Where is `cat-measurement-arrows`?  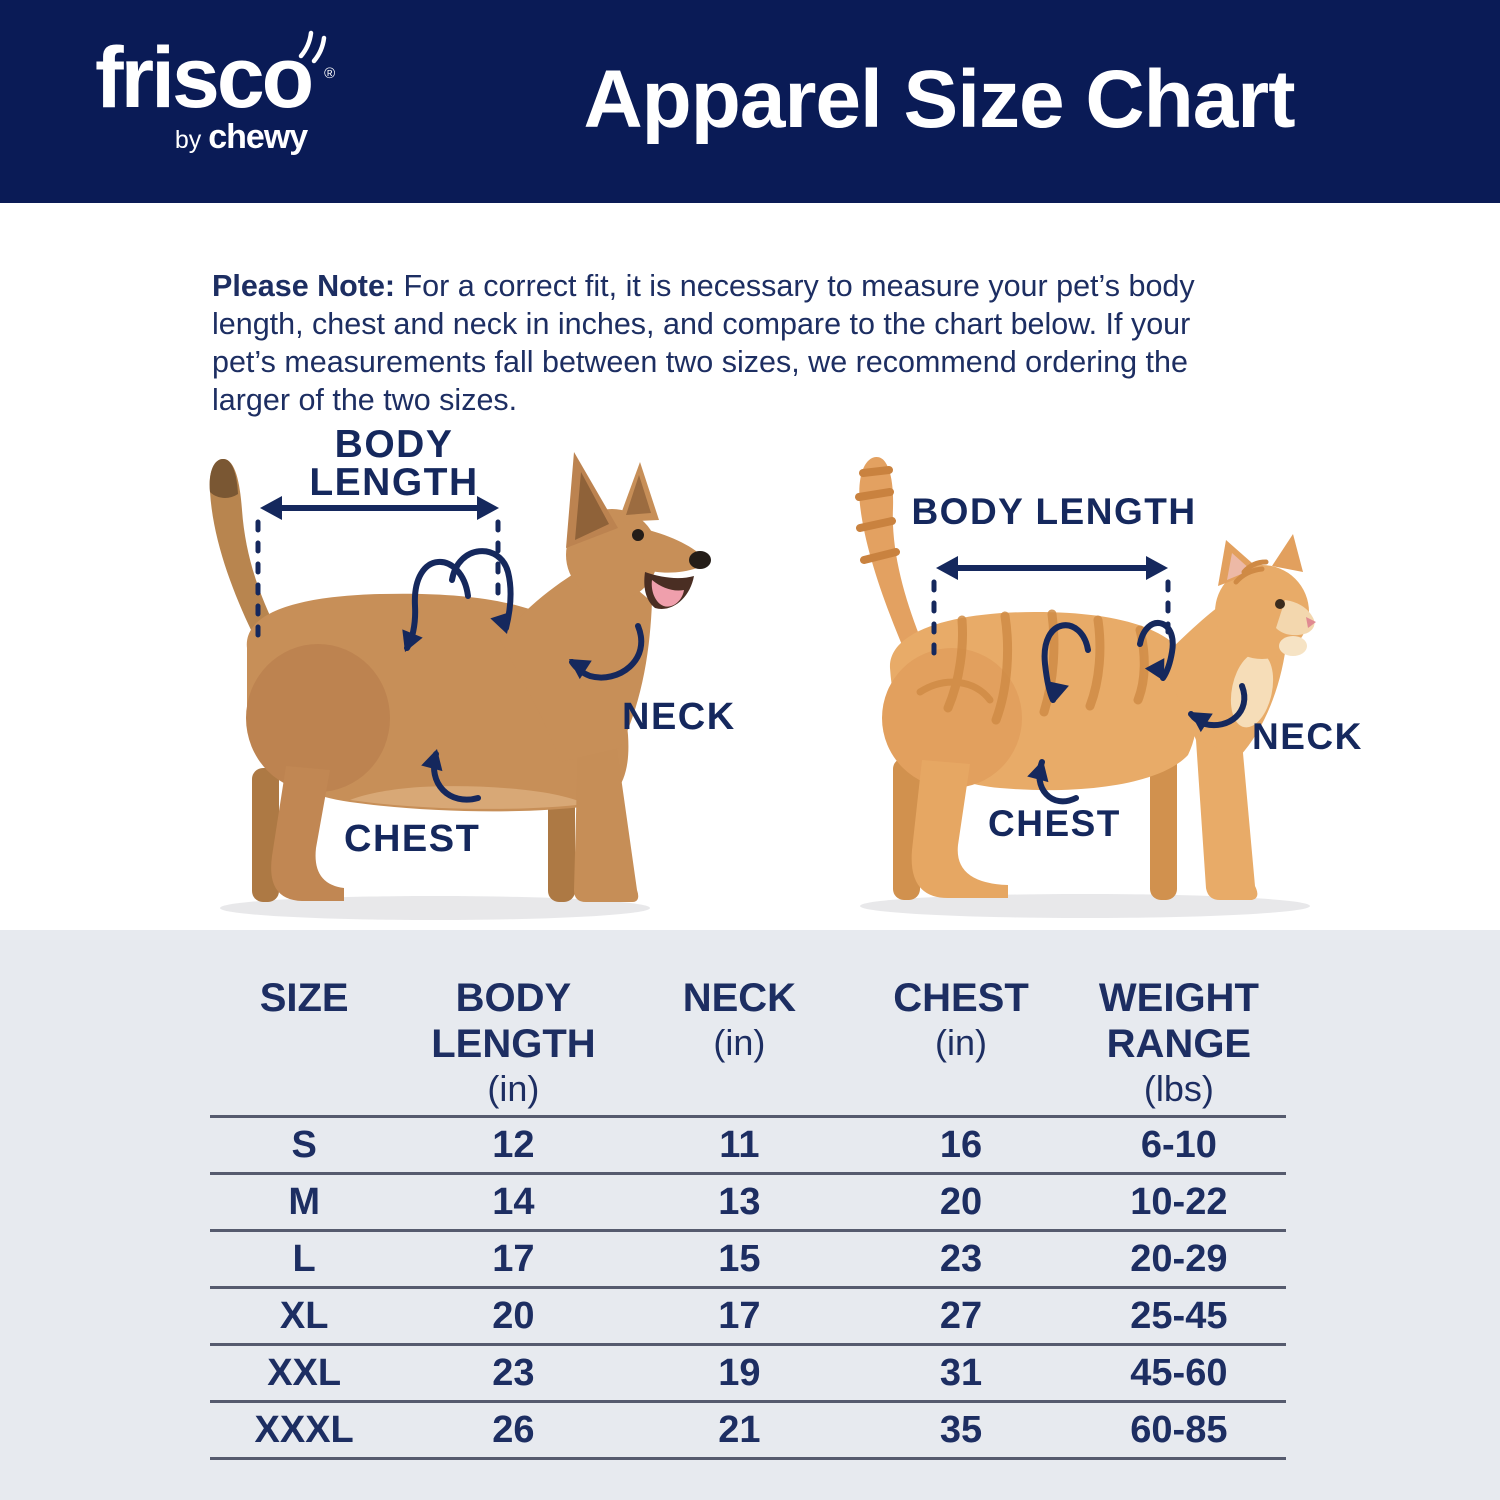 cat-measurement-arrows is located at coordinates (1089, 680).